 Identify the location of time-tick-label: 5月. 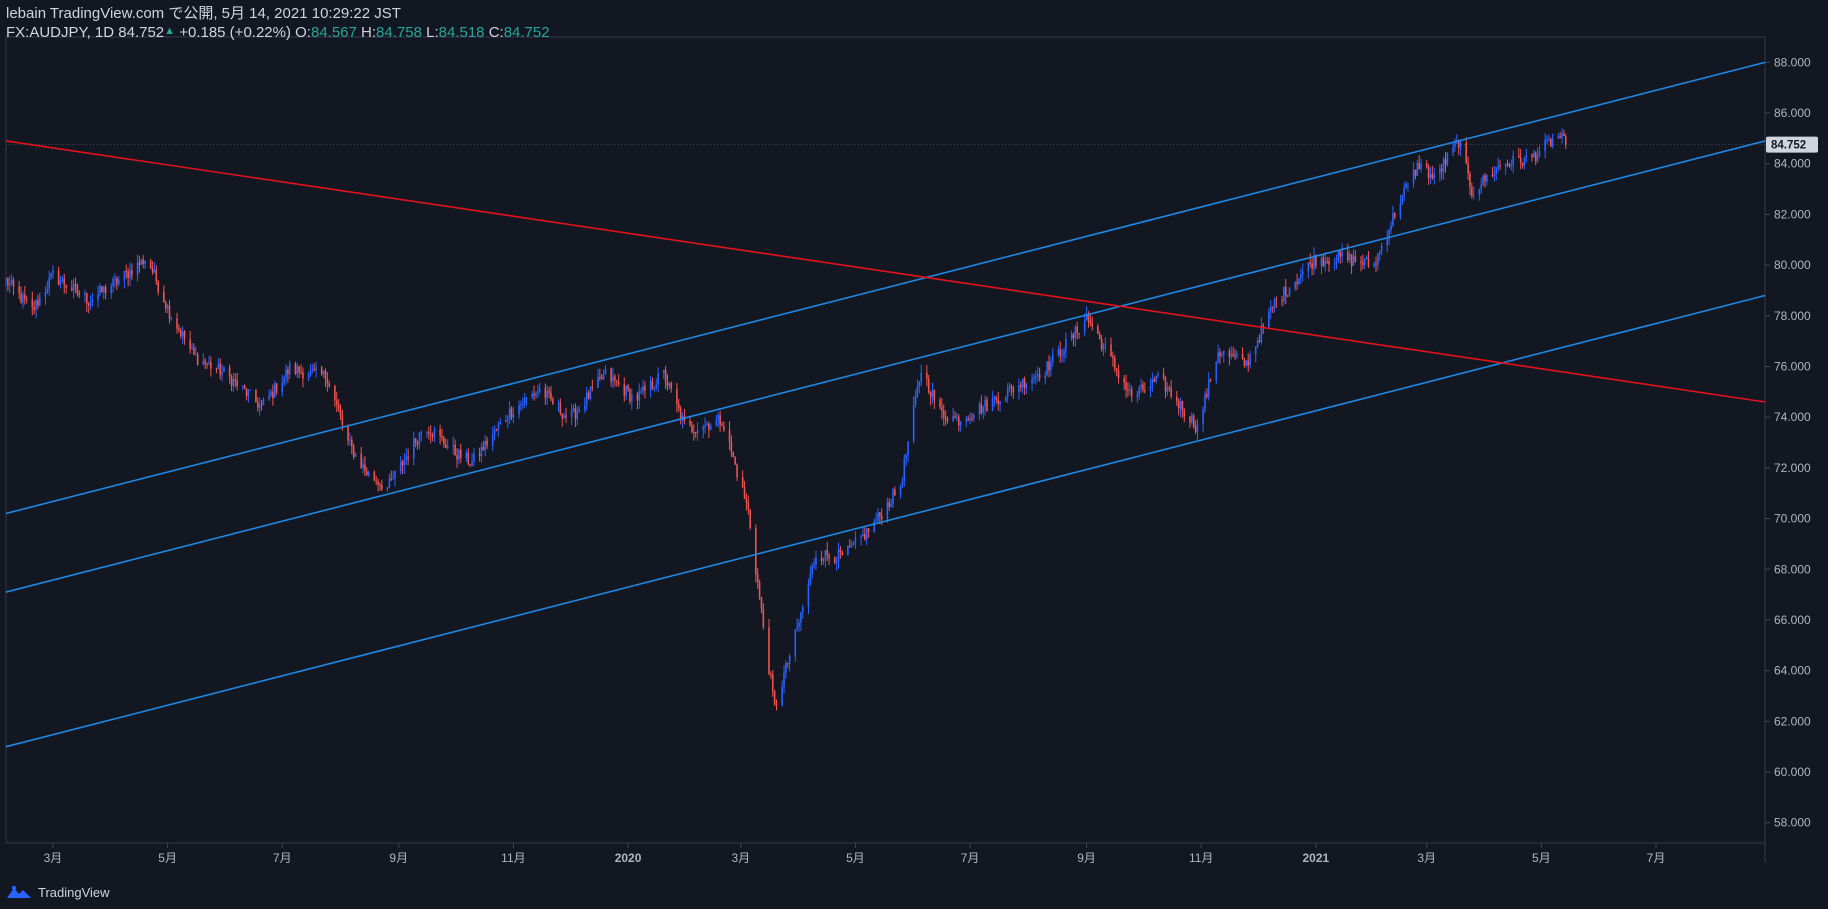
(167, 858).